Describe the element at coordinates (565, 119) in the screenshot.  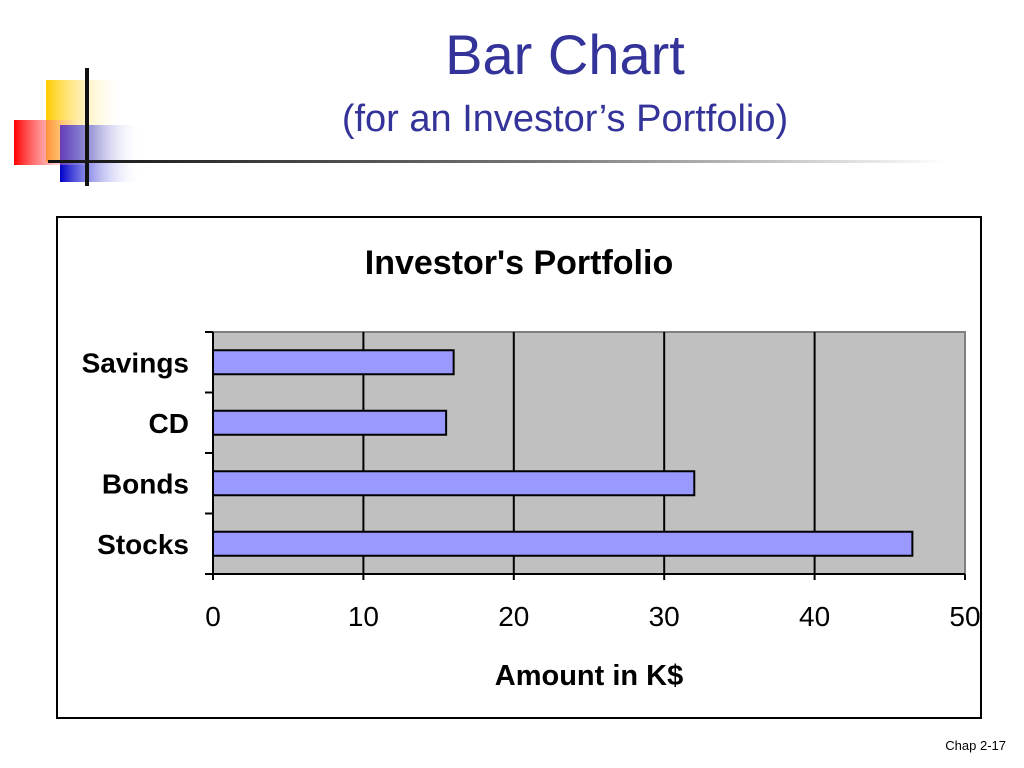
I see `slide-subtitle: (for an Investor’s Portfolio)` at that location.